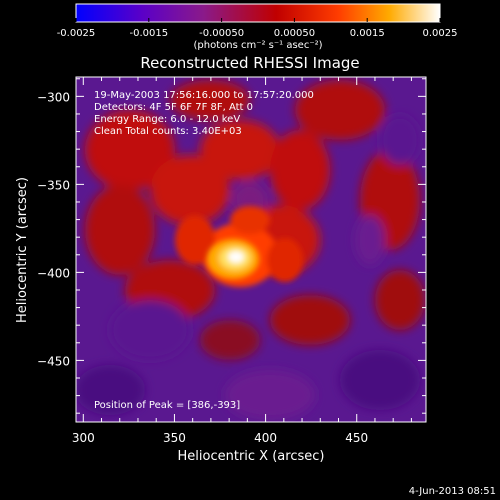  What do you see at coordinates (53, 185) in the screenshot?
I see `y-tick-label: −350` at bounding box center [53, 185].